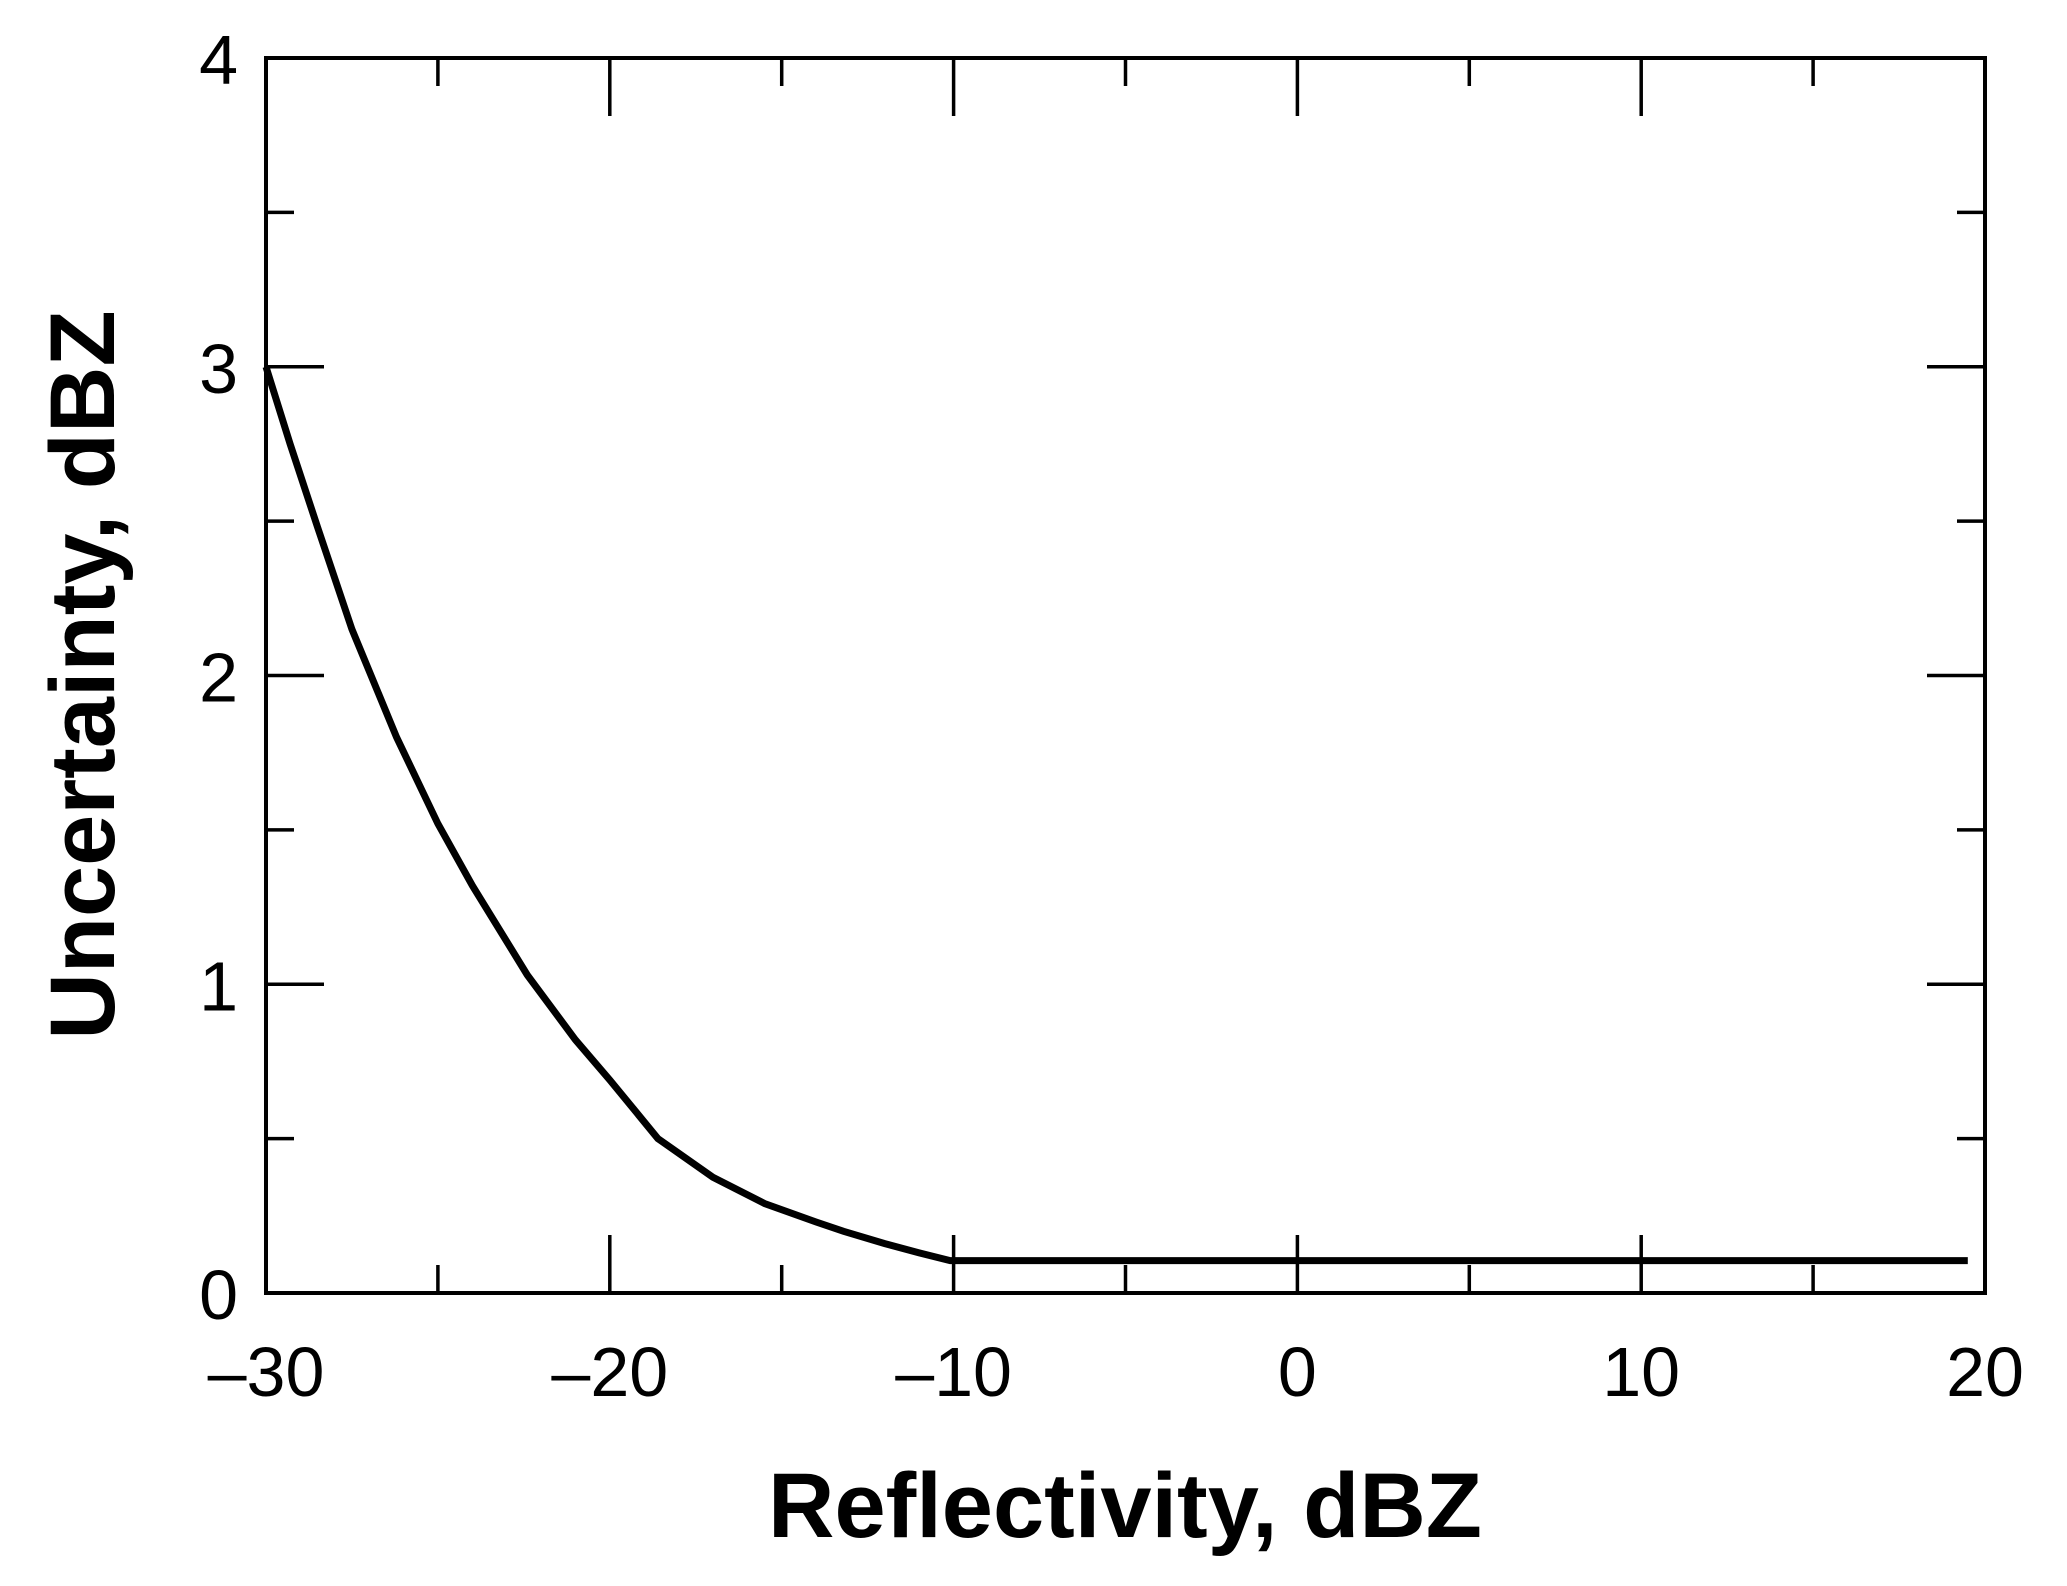 The image size is (2067, 1586). Describe the element at coordinates (218, 369) in the screenshot. I see `y-tick-label: 3` at that location.